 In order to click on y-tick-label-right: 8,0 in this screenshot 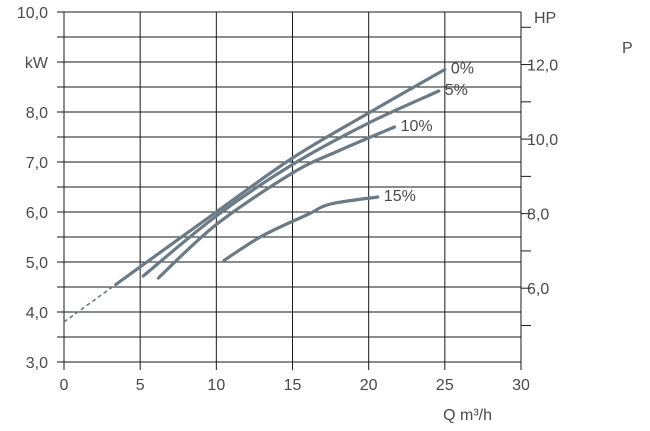, I will do `click(538, 215)`.